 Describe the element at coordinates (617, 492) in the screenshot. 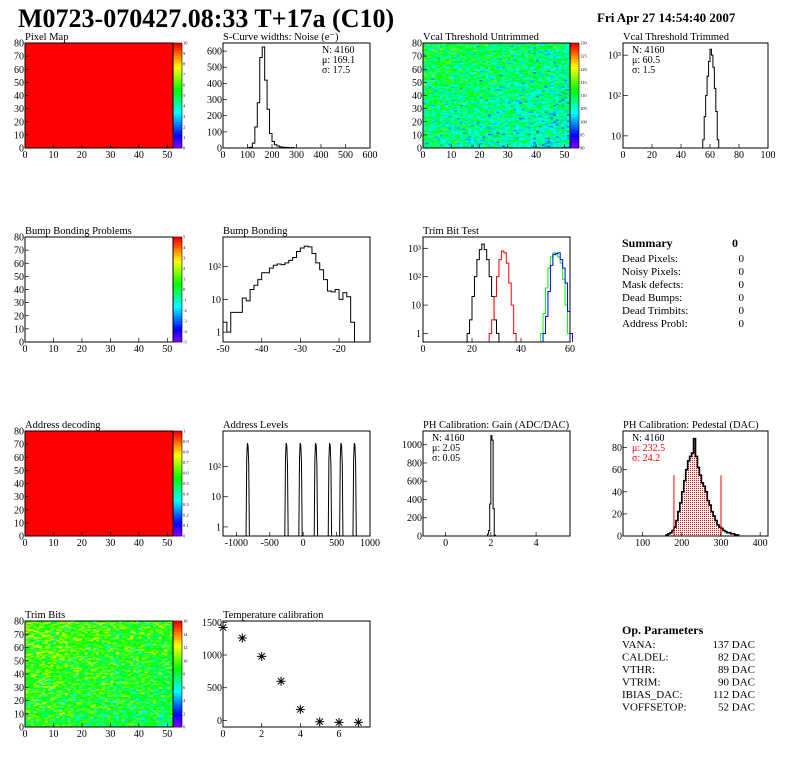

I see `y-tick-label: 40` at that location.